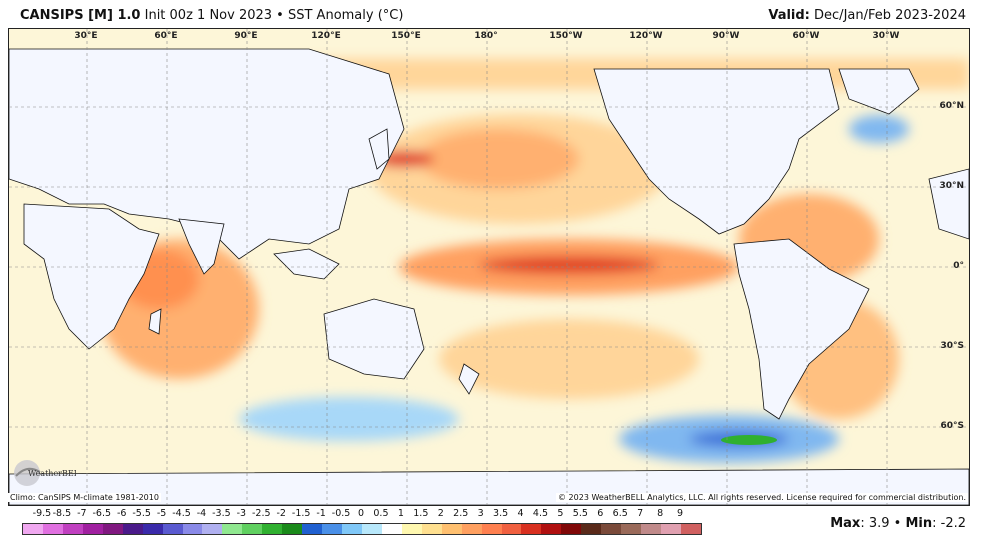 The width and height of the screenshot is (984, 546). What do you see at coordinates (201, 513) in the screenshot?
I see `colorbar-label: -4` at bounding box center [201, 513].